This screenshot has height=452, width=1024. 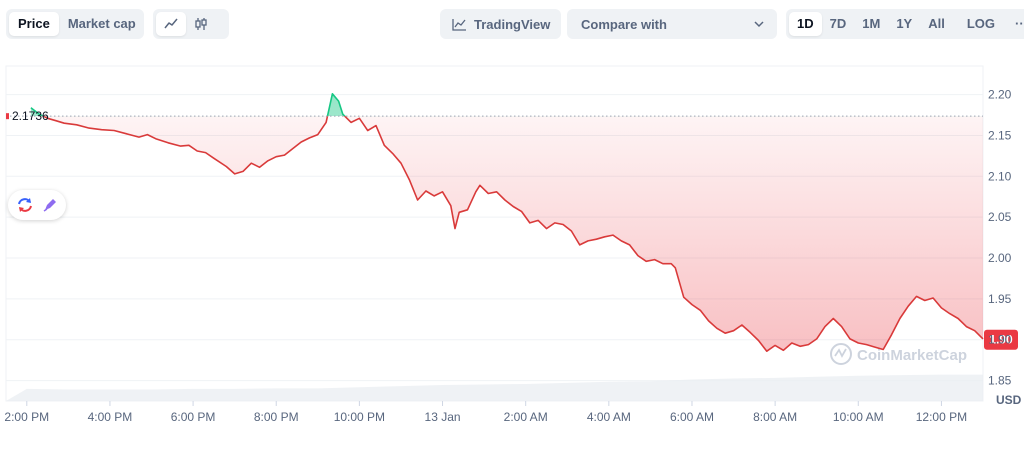 I want to click on current-price-label: 1.90, so click(x=1001, y=340).